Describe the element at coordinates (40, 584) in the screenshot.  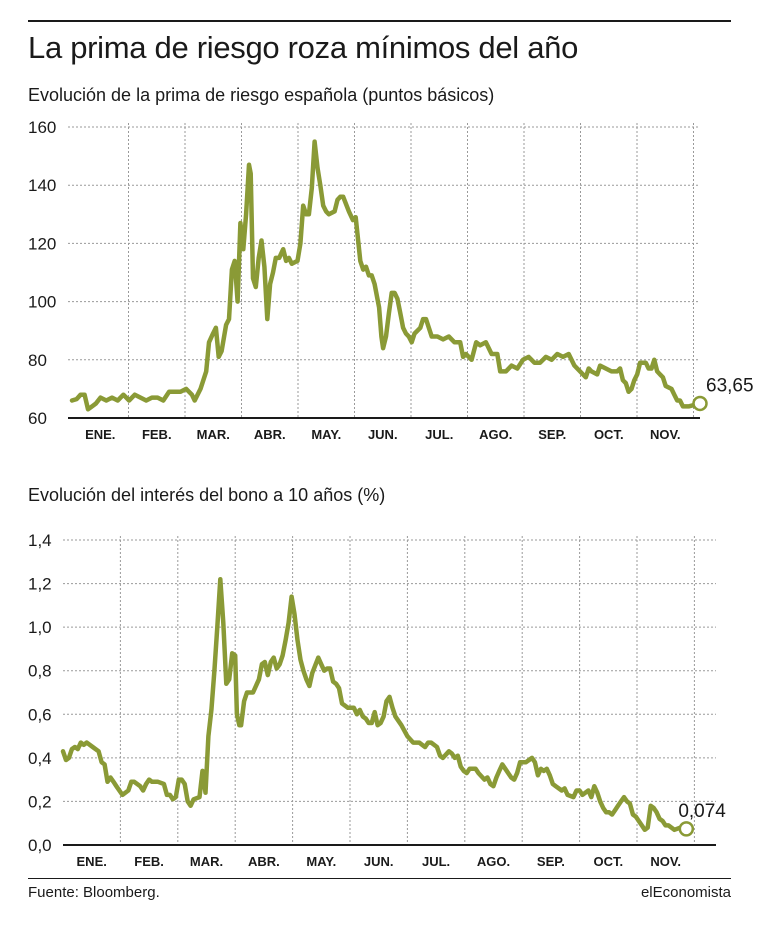
I see `c2-ytick-label: 1,2` at that location.